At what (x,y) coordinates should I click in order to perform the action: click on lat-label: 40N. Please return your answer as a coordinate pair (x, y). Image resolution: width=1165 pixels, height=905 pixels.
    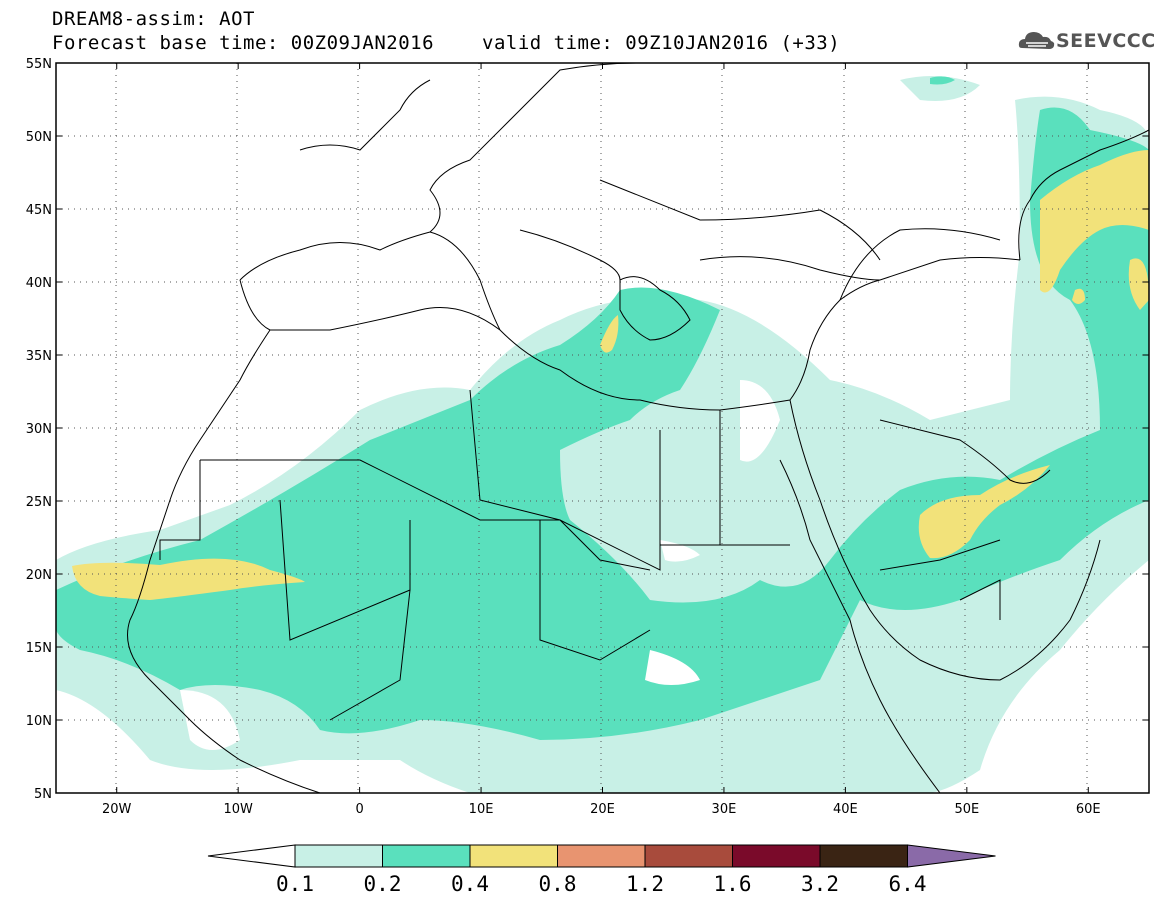
    Looking at the image, I should click on (39, 283).